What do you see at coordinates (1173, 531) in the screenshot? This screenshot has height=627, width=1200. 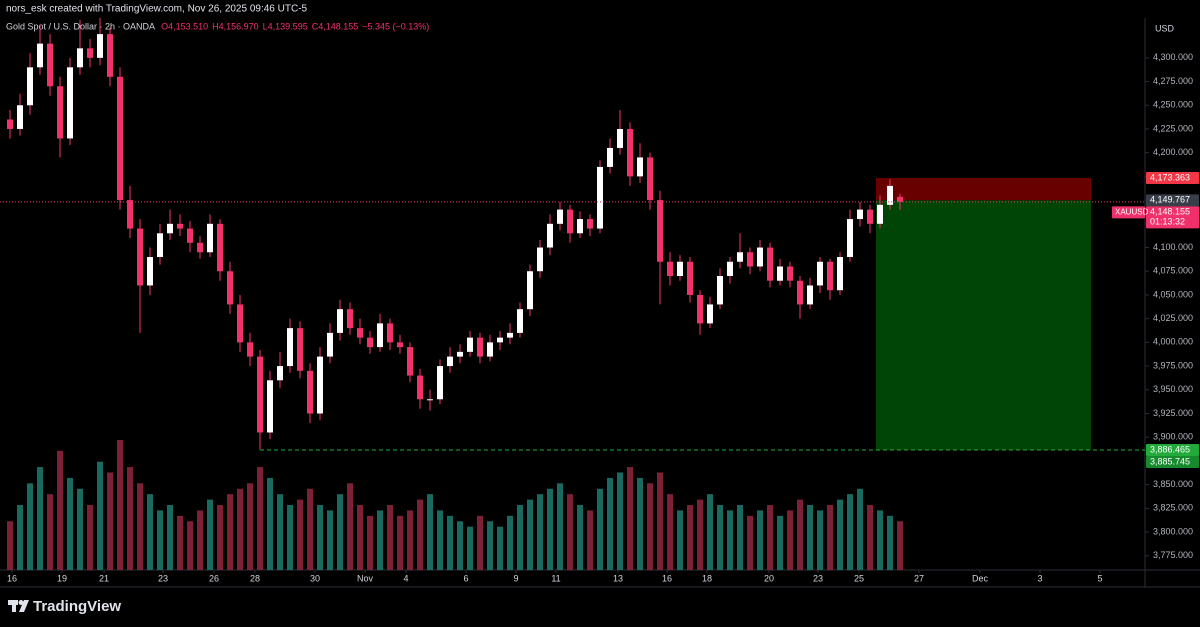 I see `y-tick-label: 3,800.000` at bounding box center [1173, 531].